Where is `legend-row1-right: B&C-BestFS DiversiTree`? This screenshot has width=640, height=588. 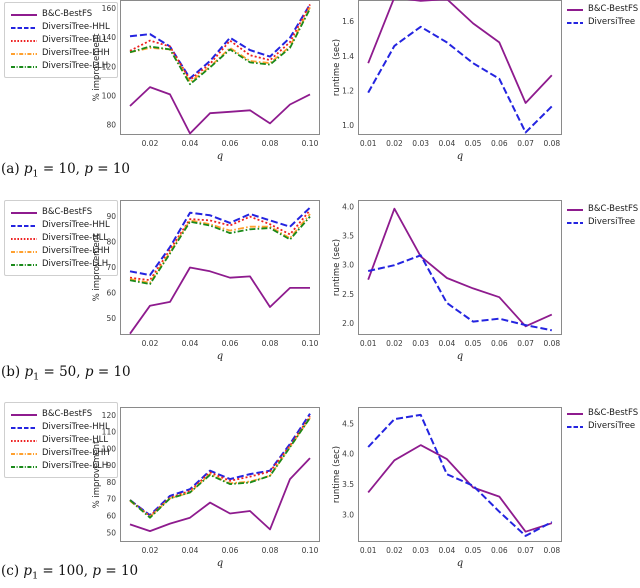 legend-row1-right: B&C-BestFS DiversiTree is located at coordinates (603, 16).